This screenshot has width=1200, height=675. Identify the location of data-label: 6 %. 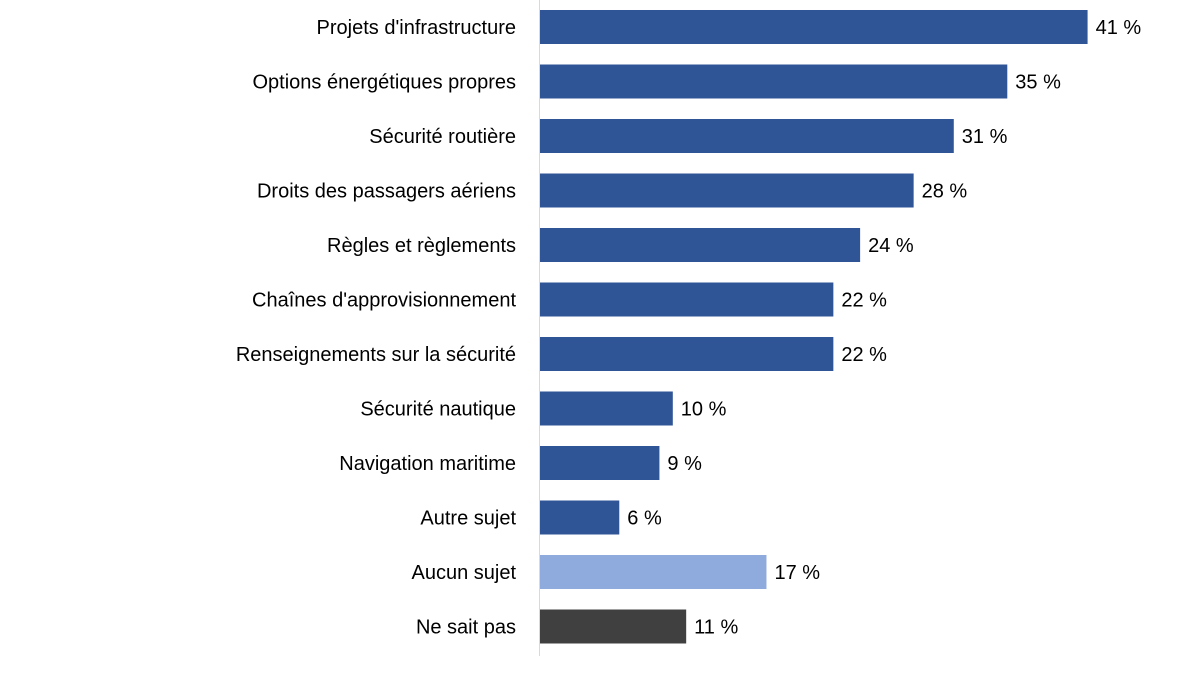
(644, 519).